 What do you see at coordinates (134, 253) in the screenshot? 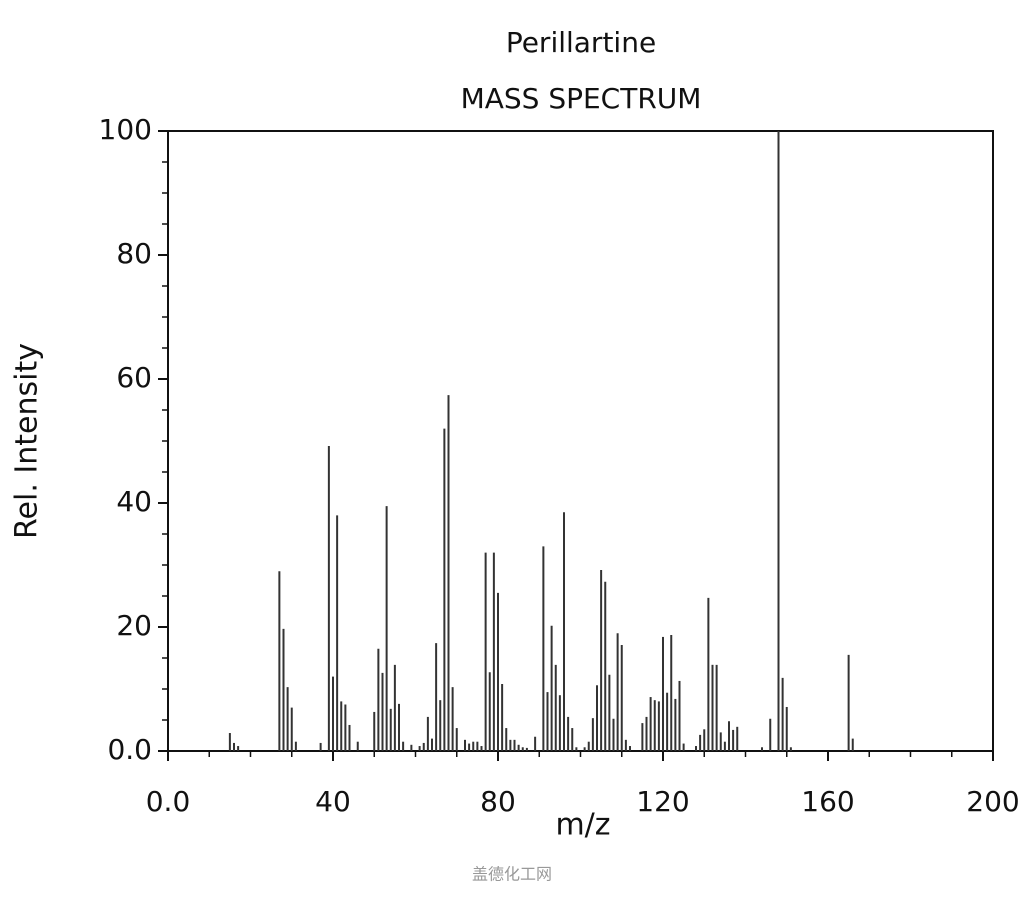
I see `y-tick-label: 80` at bounding box center [134, 253].